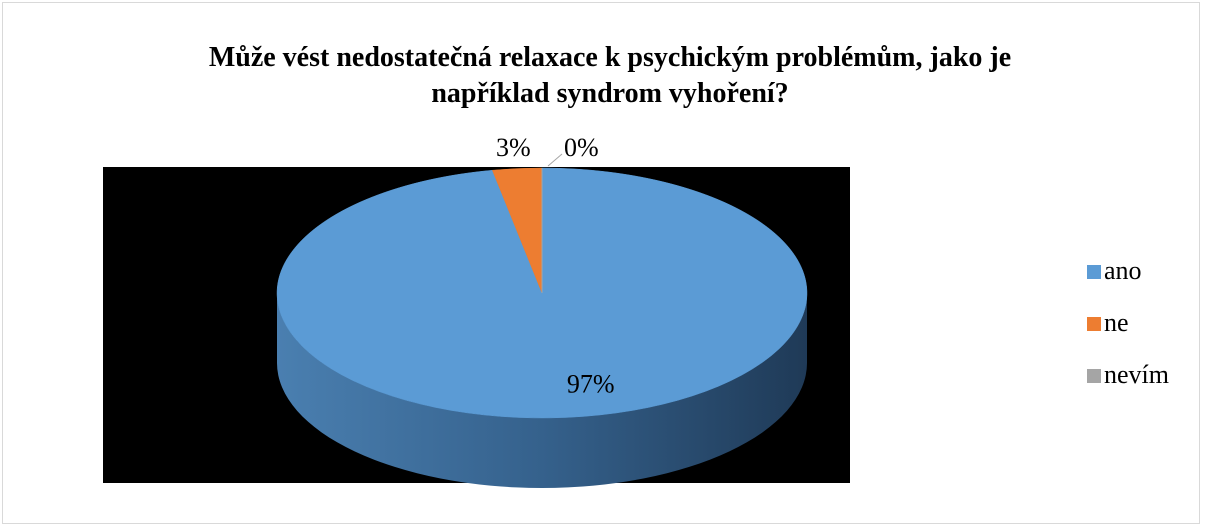  What do you see at coordinates (513, 147) in the screenshot?
I see `data-label: 3%` at bounding box center [513, 147].